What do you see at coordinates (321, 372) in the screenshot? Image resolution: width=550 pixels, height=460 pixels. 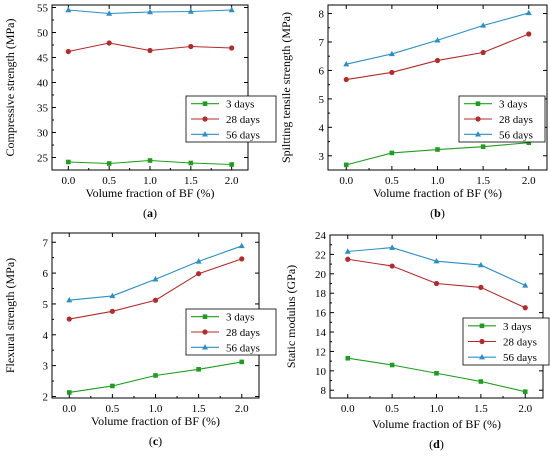 I see `y-tick-label: 10` at bounding box center [321, 372].